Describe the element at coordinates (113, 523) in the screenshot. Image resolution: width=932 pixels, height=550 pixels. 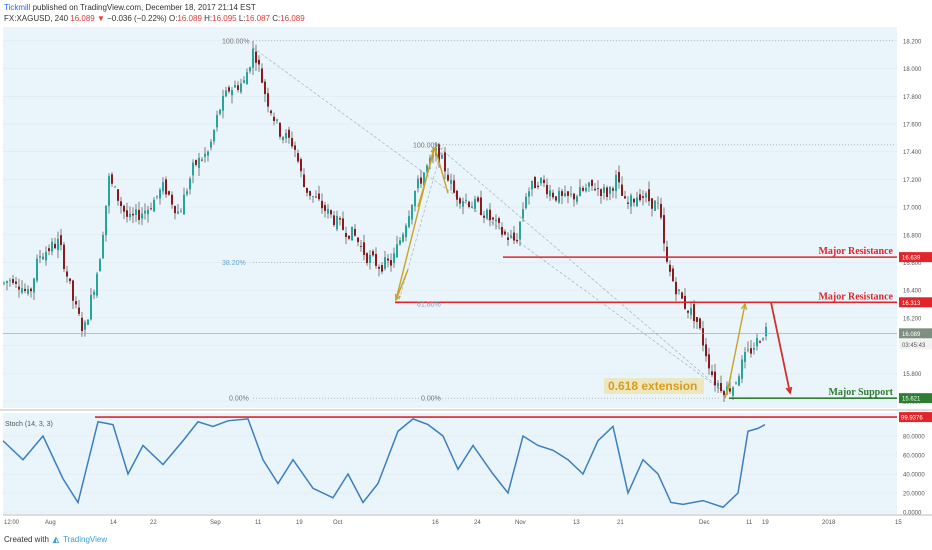
I see `time-tick-label: 14` at that location.